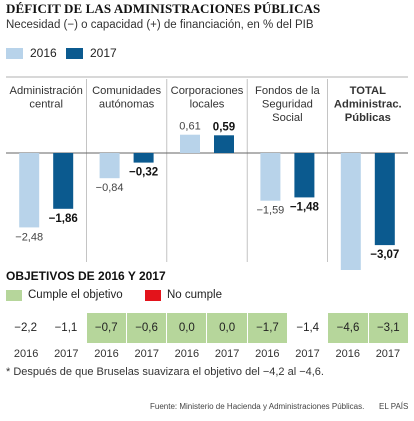 This screenshot has height=421, width=414. I want to click on objectives-row: −2,2 −1,1 −0,7 −0,6 0,0 0,0 −1,7 −1,4 −4,6 −3,1, so click(207, 328).